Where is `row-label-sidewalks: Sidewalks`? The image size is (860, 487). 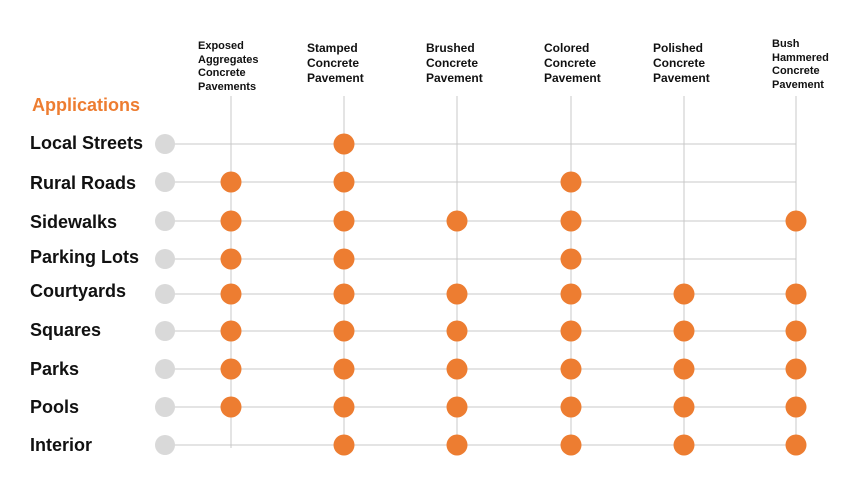
row-label-sidewalks: Sidewalks is located at coordinates (74, 222).